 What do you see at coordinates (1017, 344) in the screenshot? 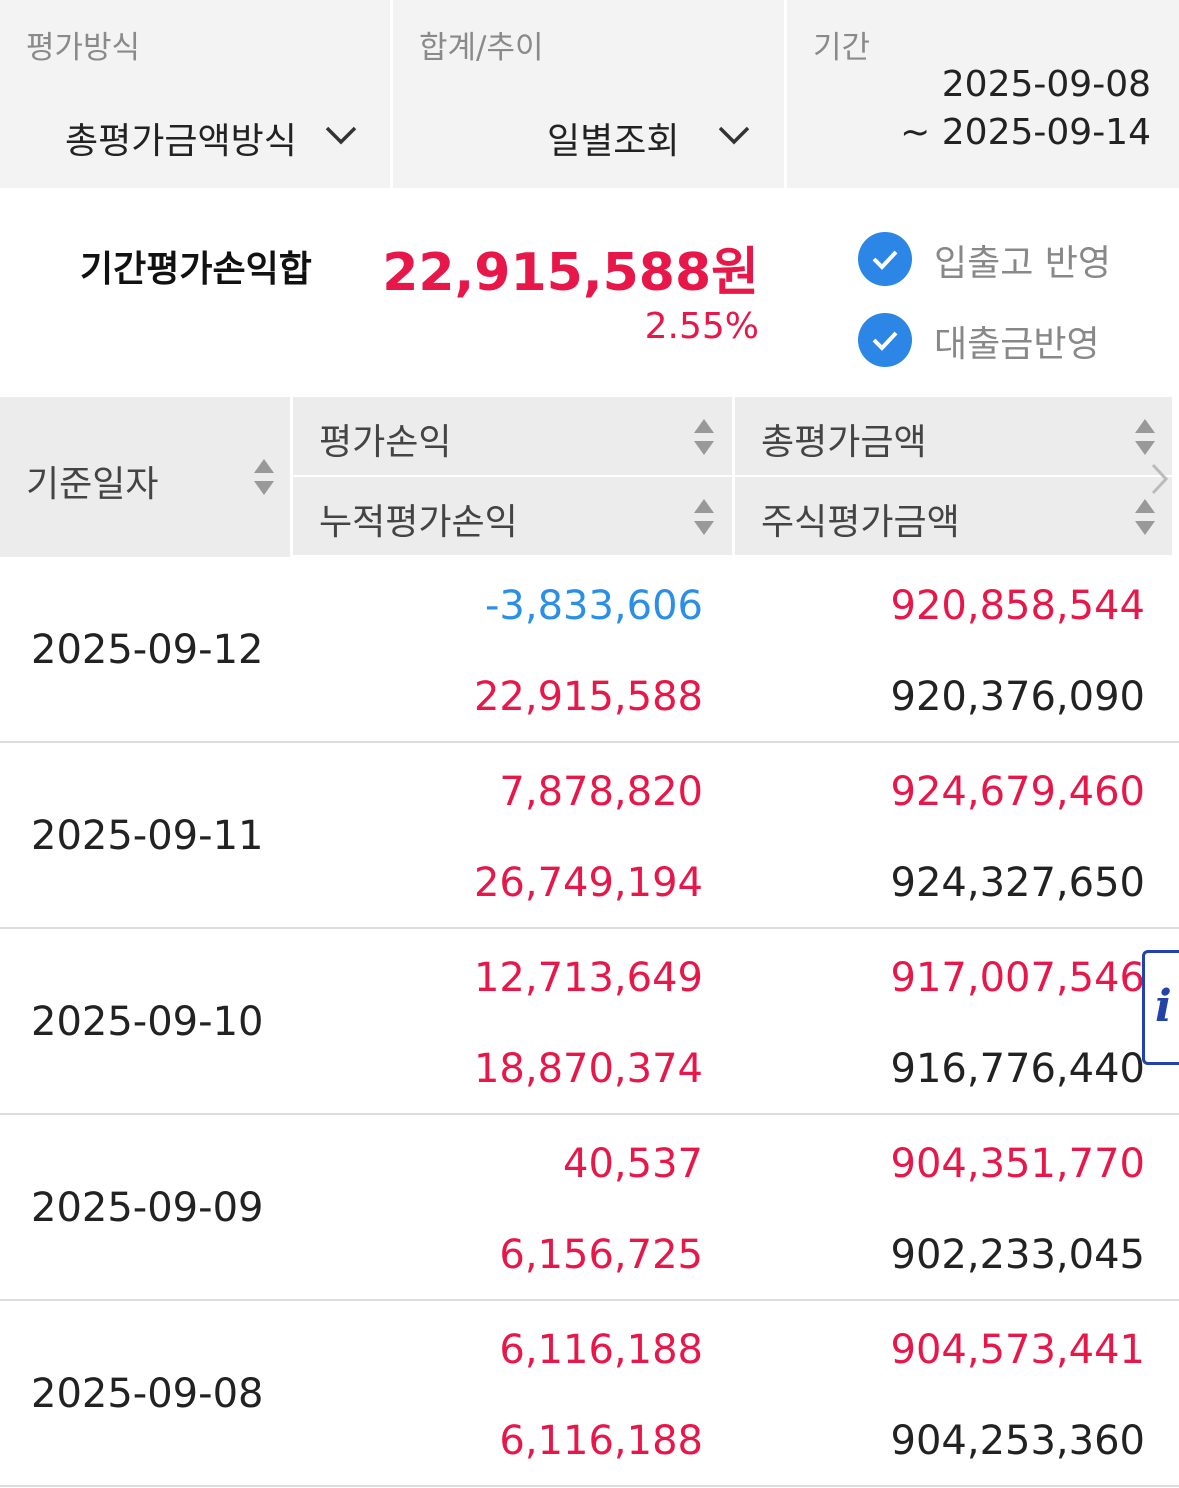
I see `checkbox-label: 대출금반영` at bounding box center [1017, 344].